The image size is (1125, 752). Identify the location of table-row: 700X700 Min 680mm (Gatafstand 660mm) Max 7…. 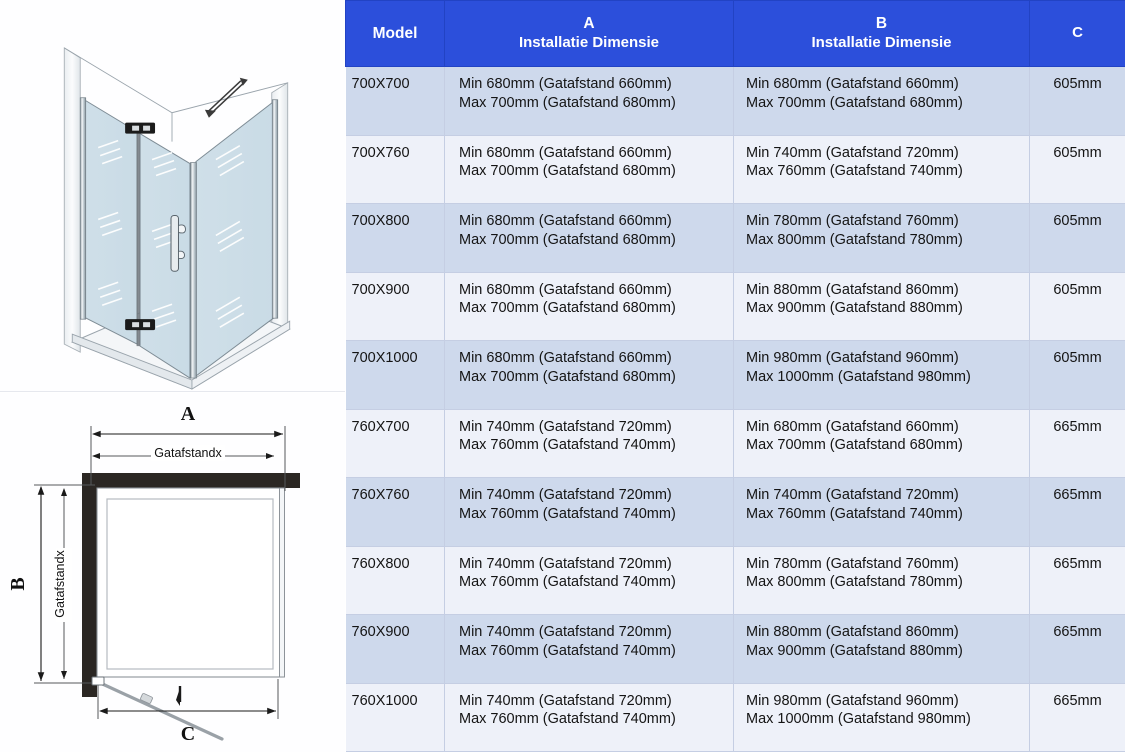
(735, 101).